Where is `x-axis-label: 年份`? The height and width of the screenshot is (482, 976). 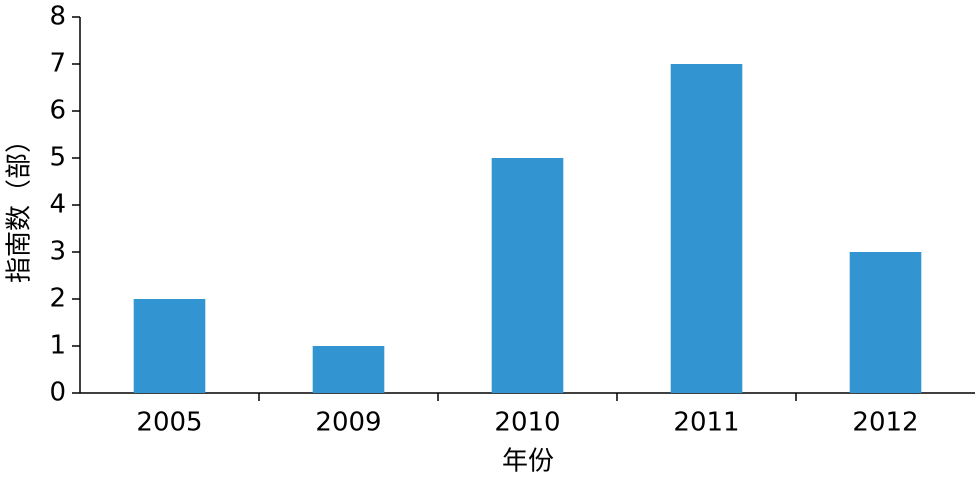 x-axis-label: 年份 is located at coordinates (528, 462).